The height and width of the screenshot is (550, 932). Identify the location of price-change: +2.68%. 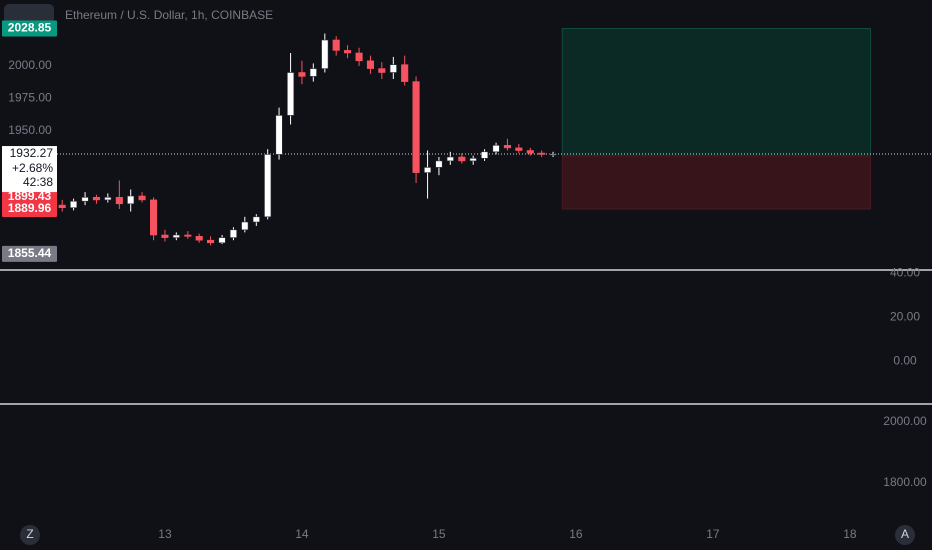
(32, 168).